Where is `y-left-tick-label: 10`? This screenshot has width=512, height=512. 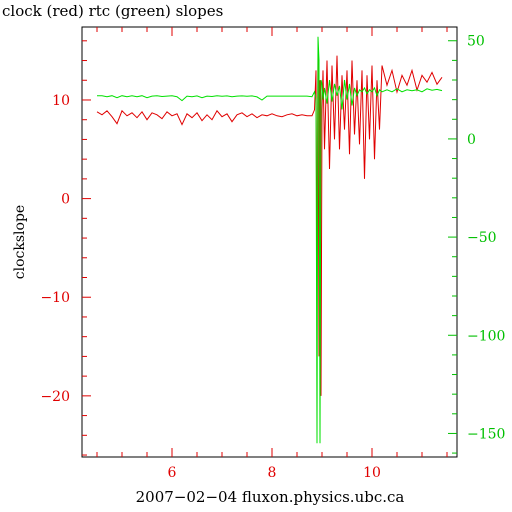
y-left-tick-label: 10 is located at coordinates (61, 101).